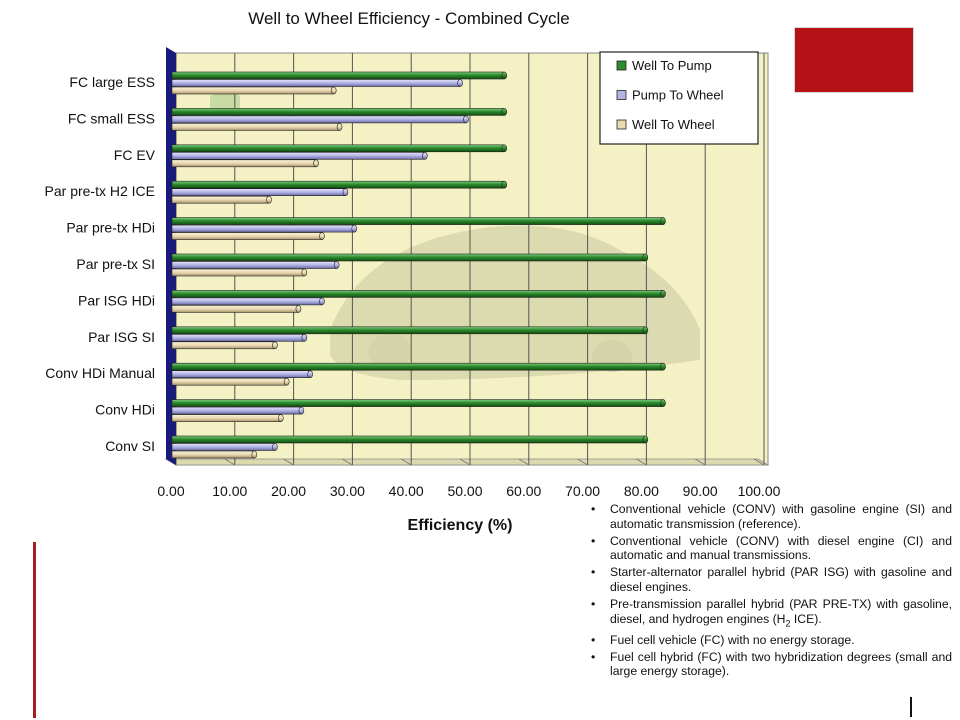  Describe the element at coordinates (911, 707) in the screenshot. I see `corner-mark` at that location.